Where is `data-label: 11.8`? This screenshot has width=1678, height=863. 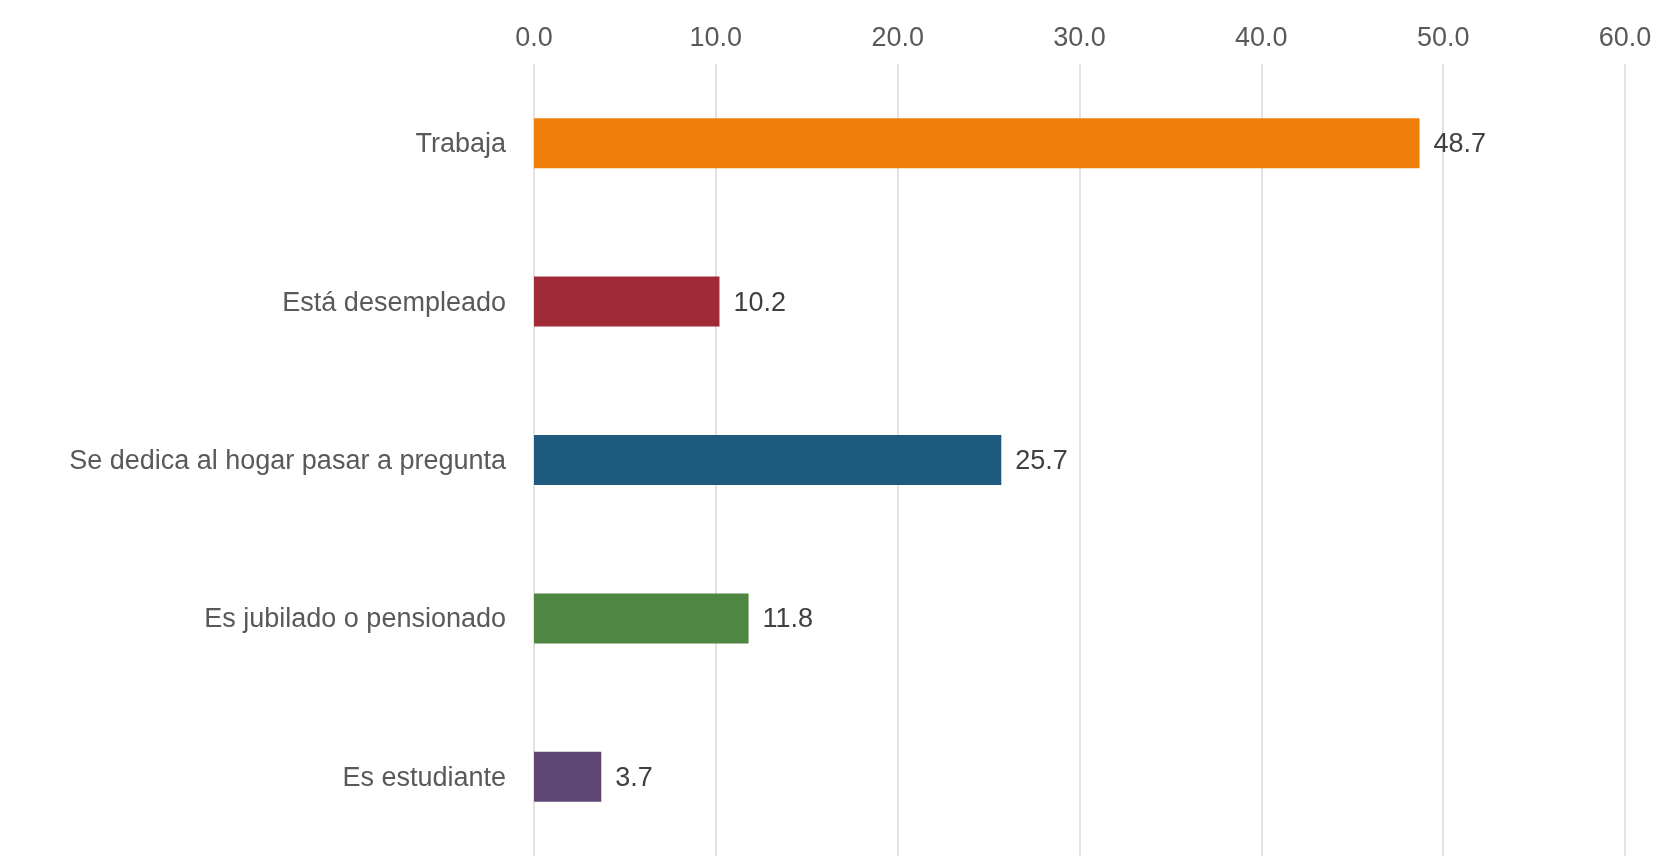
data-label: 11.8 is located at coordinates (788, 618).